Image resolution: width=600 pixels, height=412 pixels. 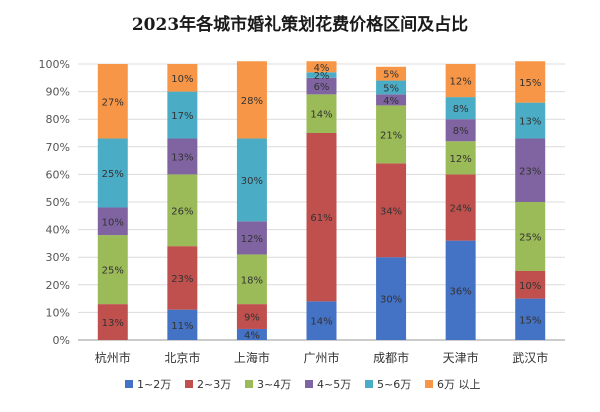 I want to click on legend-item: 2~3万, so click(x=208, y=384).